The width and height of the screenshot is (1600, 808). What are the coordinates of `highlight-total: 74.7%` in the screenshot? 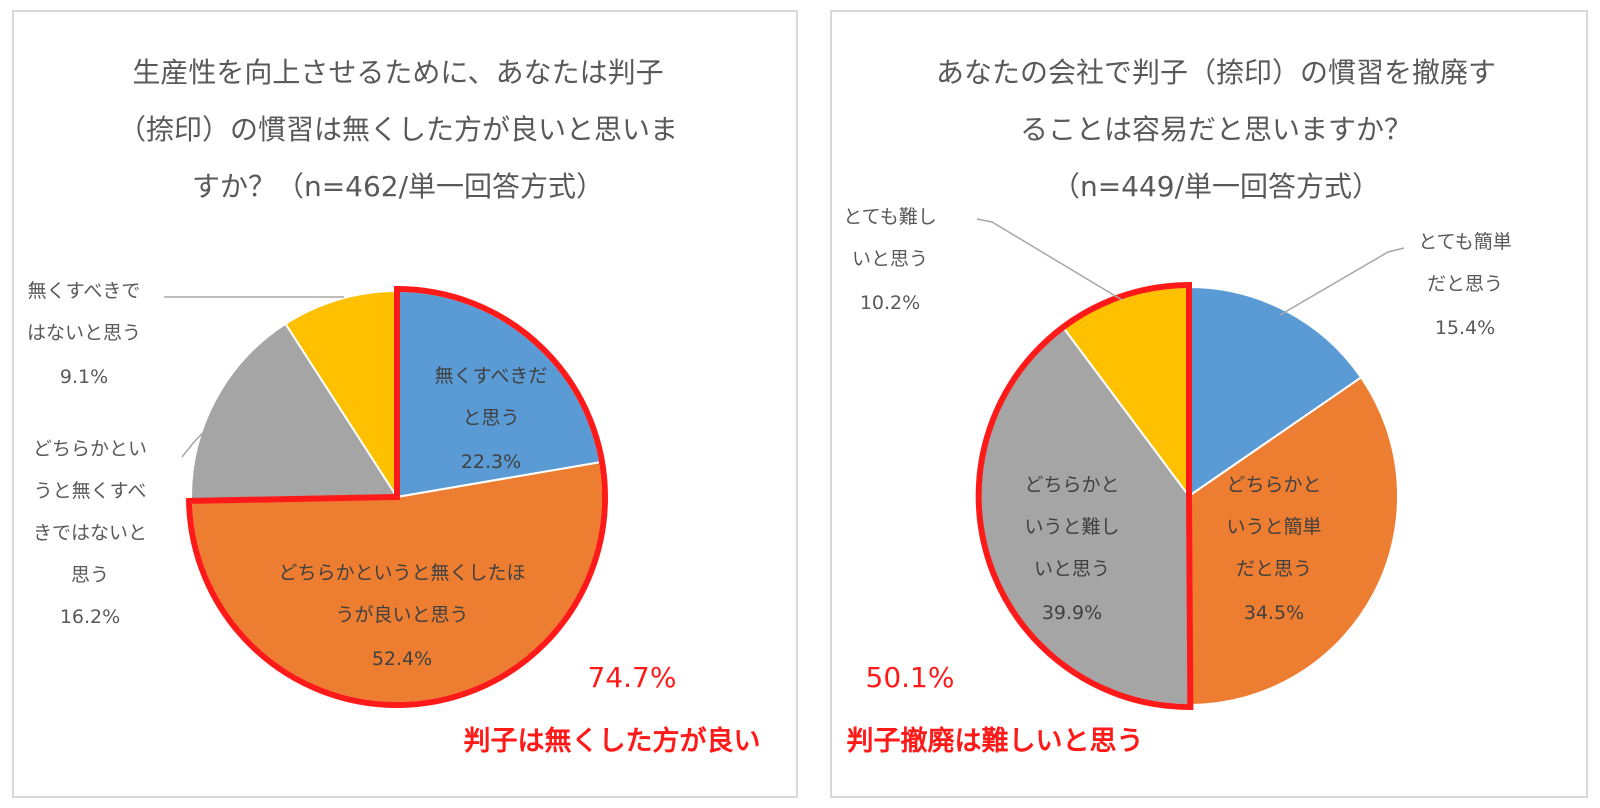 It's located at (632, 677).